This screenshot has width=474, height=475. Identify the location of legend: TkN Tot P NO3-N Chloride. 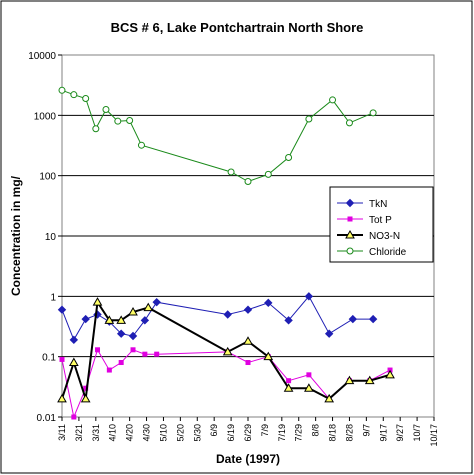
(381, 224).